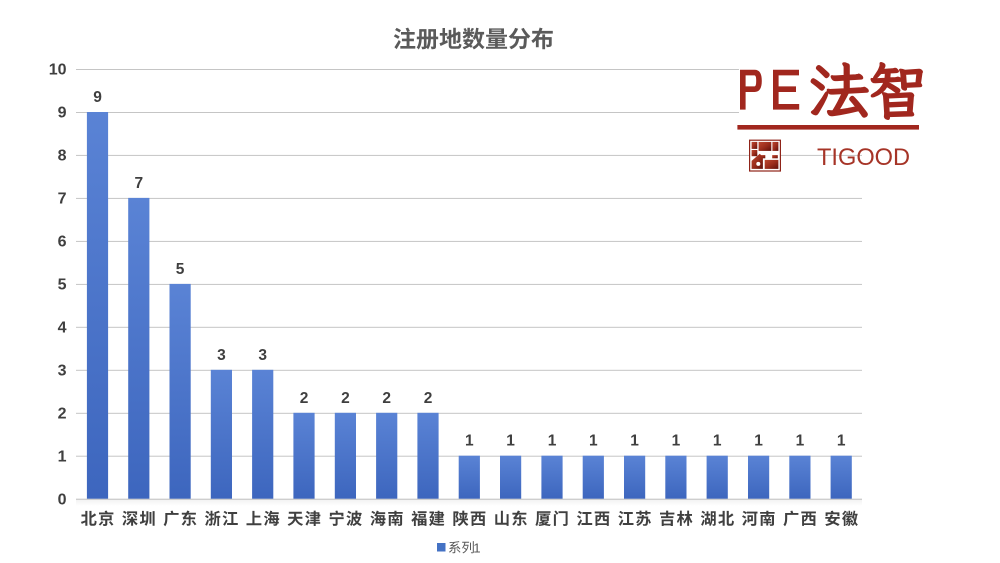  What do you see at coordinates (863, 158) in the screenshot?
I see `svg-text: TIGOOD` at bounding box center [863, 158].